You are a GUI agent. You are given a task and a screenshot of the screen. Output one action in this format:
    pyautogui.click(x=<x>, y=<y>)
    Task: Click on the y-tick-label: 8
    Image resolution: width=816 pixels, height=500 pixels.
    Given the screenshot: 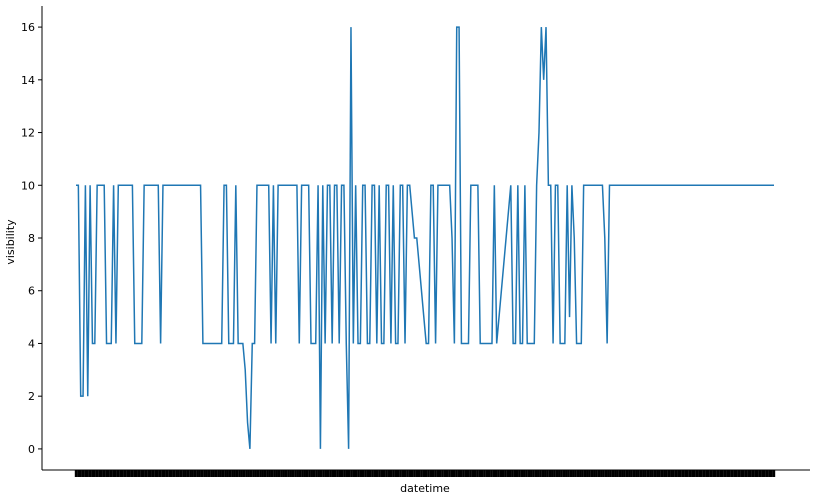 What is the action you would take?
    pyautogui.click(x=31, y=238)
    